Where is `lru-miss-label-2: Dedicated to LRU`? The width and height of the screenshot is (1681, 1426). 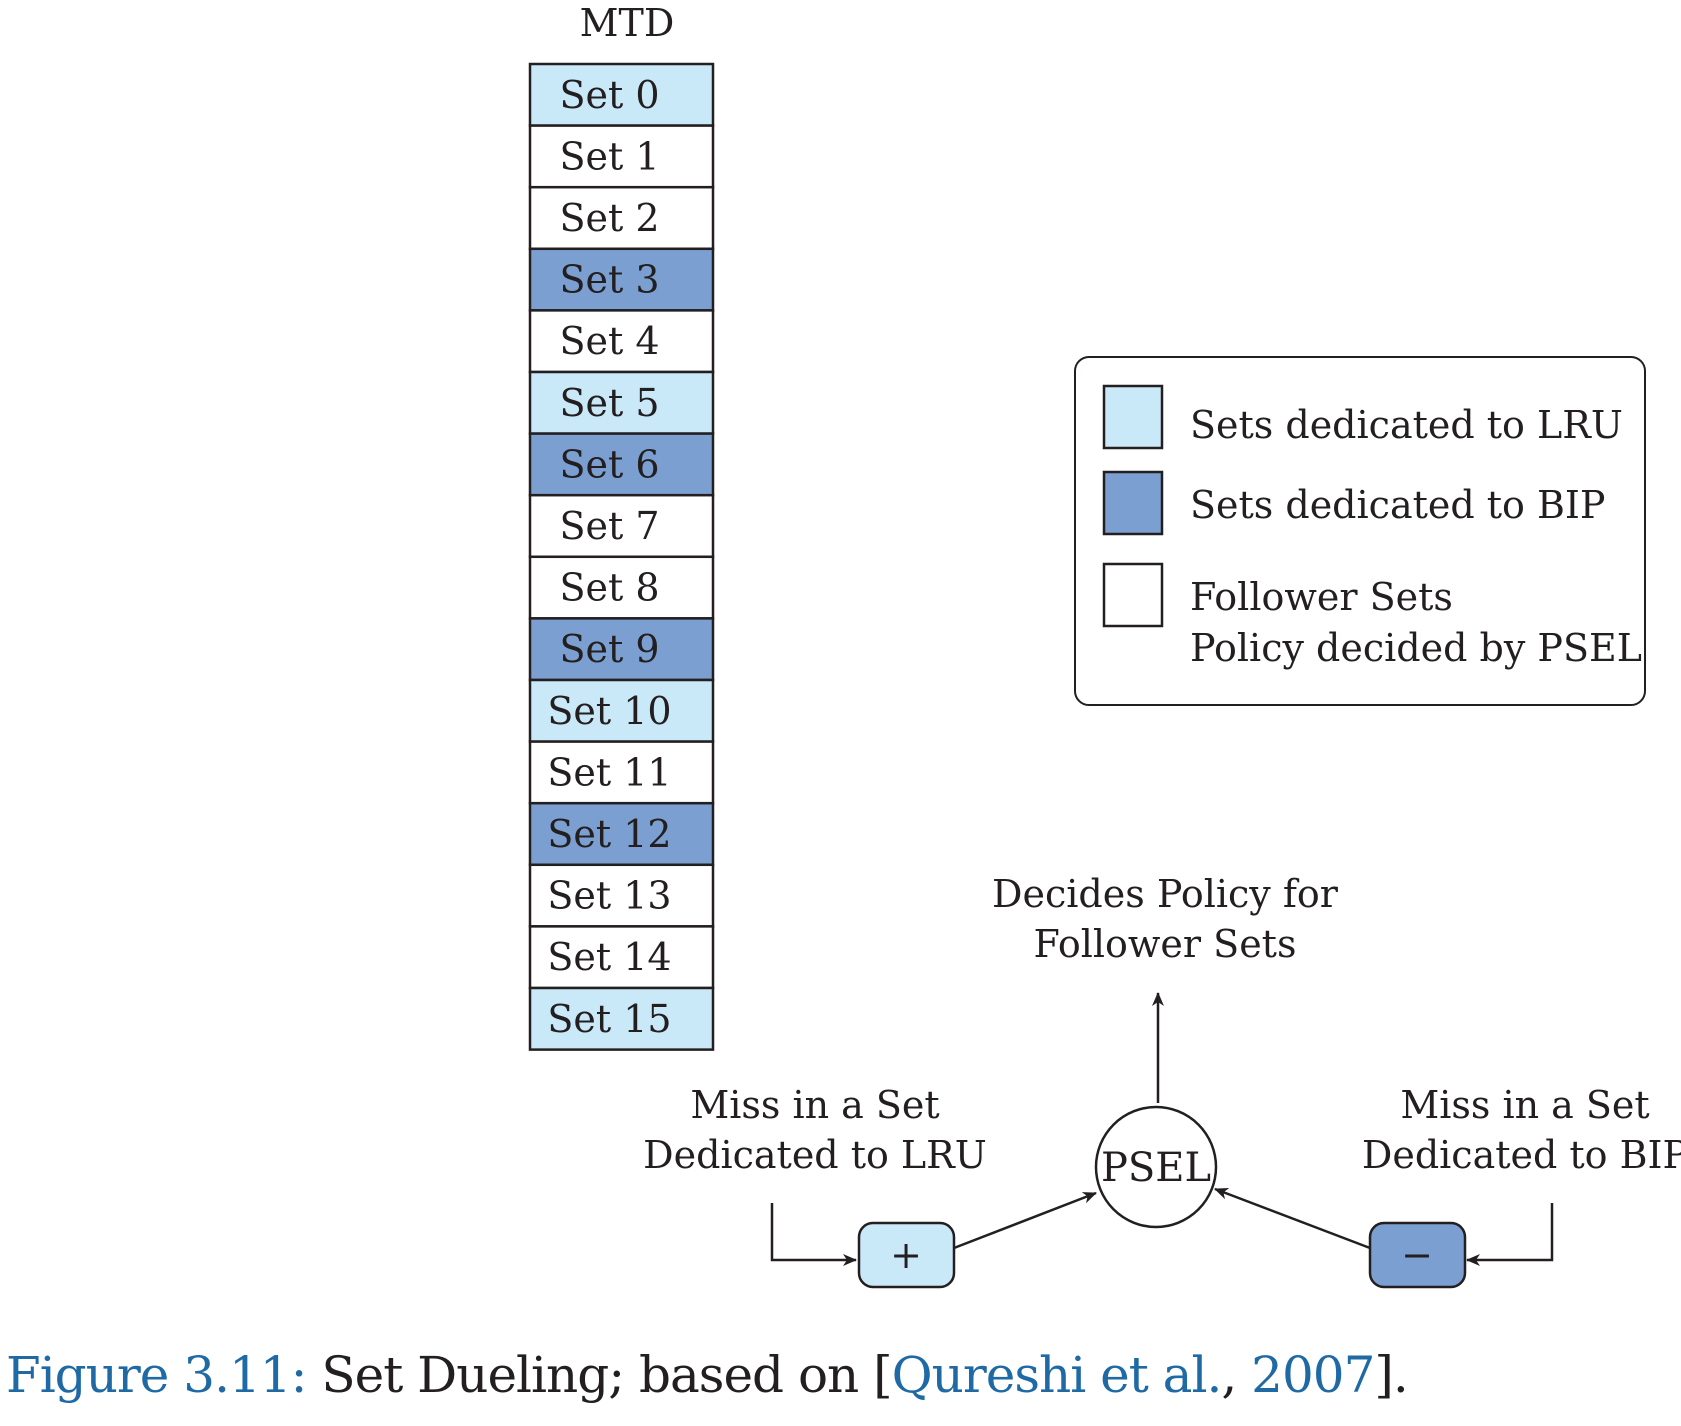 lru-miss-label-2: Dedicated to LRU is located at coordinates (815, 1155).